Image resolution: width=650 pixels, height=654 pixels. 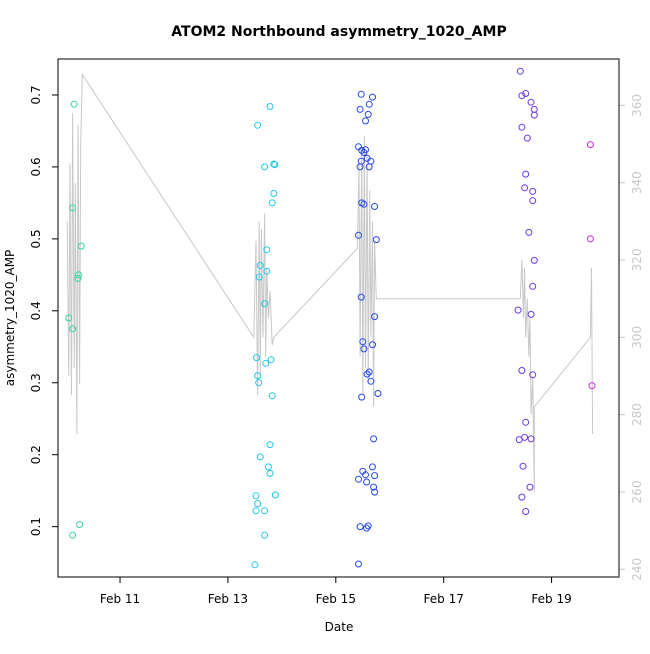 What do you see at coordinates (36, 382) in the screenshot?
I see `y-tick-label: 0.3` at bounding box center [36, 382].